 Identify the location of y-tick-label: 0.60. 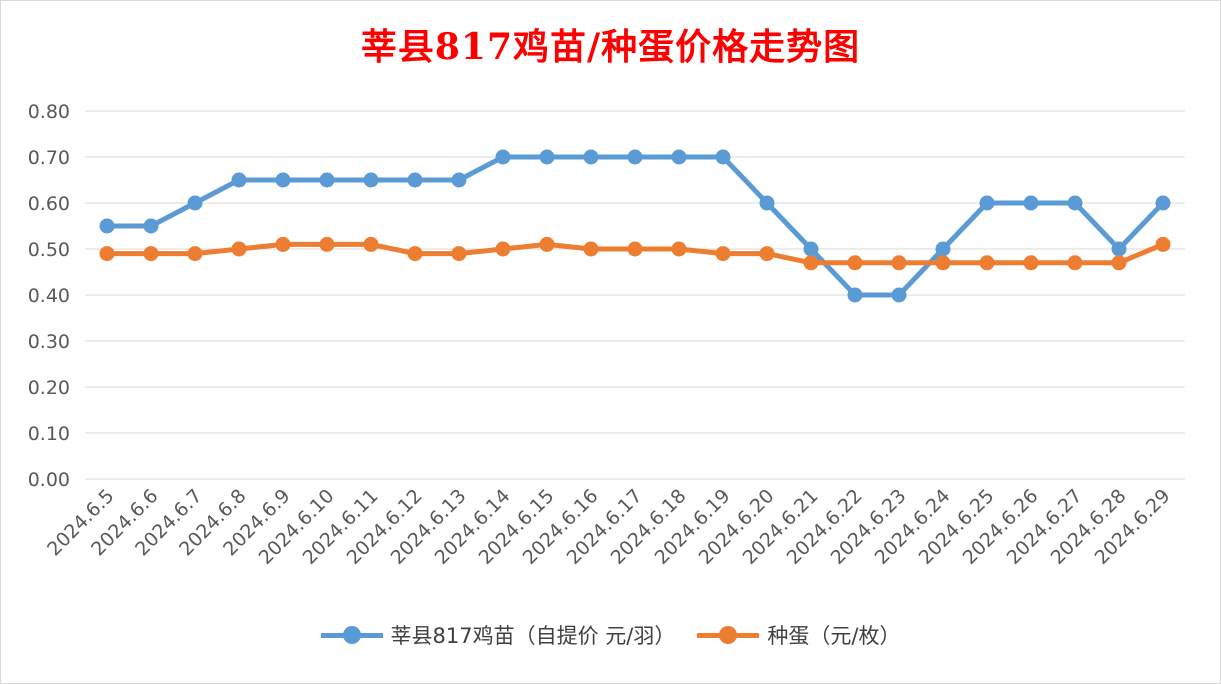
(49, 204).